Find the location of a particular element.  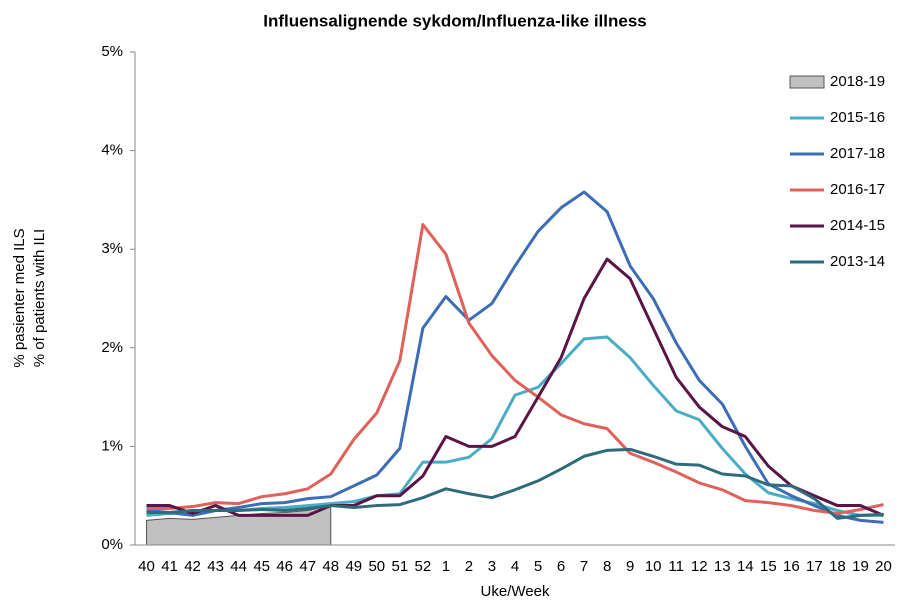

x-tick-label: 3 is located at coordinates (492, 566).